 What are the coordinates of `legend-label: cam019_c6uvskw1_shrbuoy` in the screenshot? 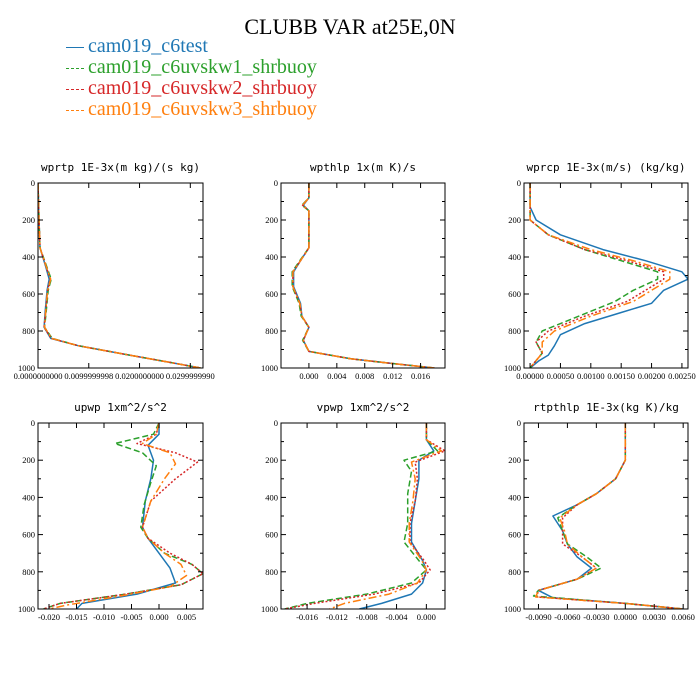 It's located at (202, 67).